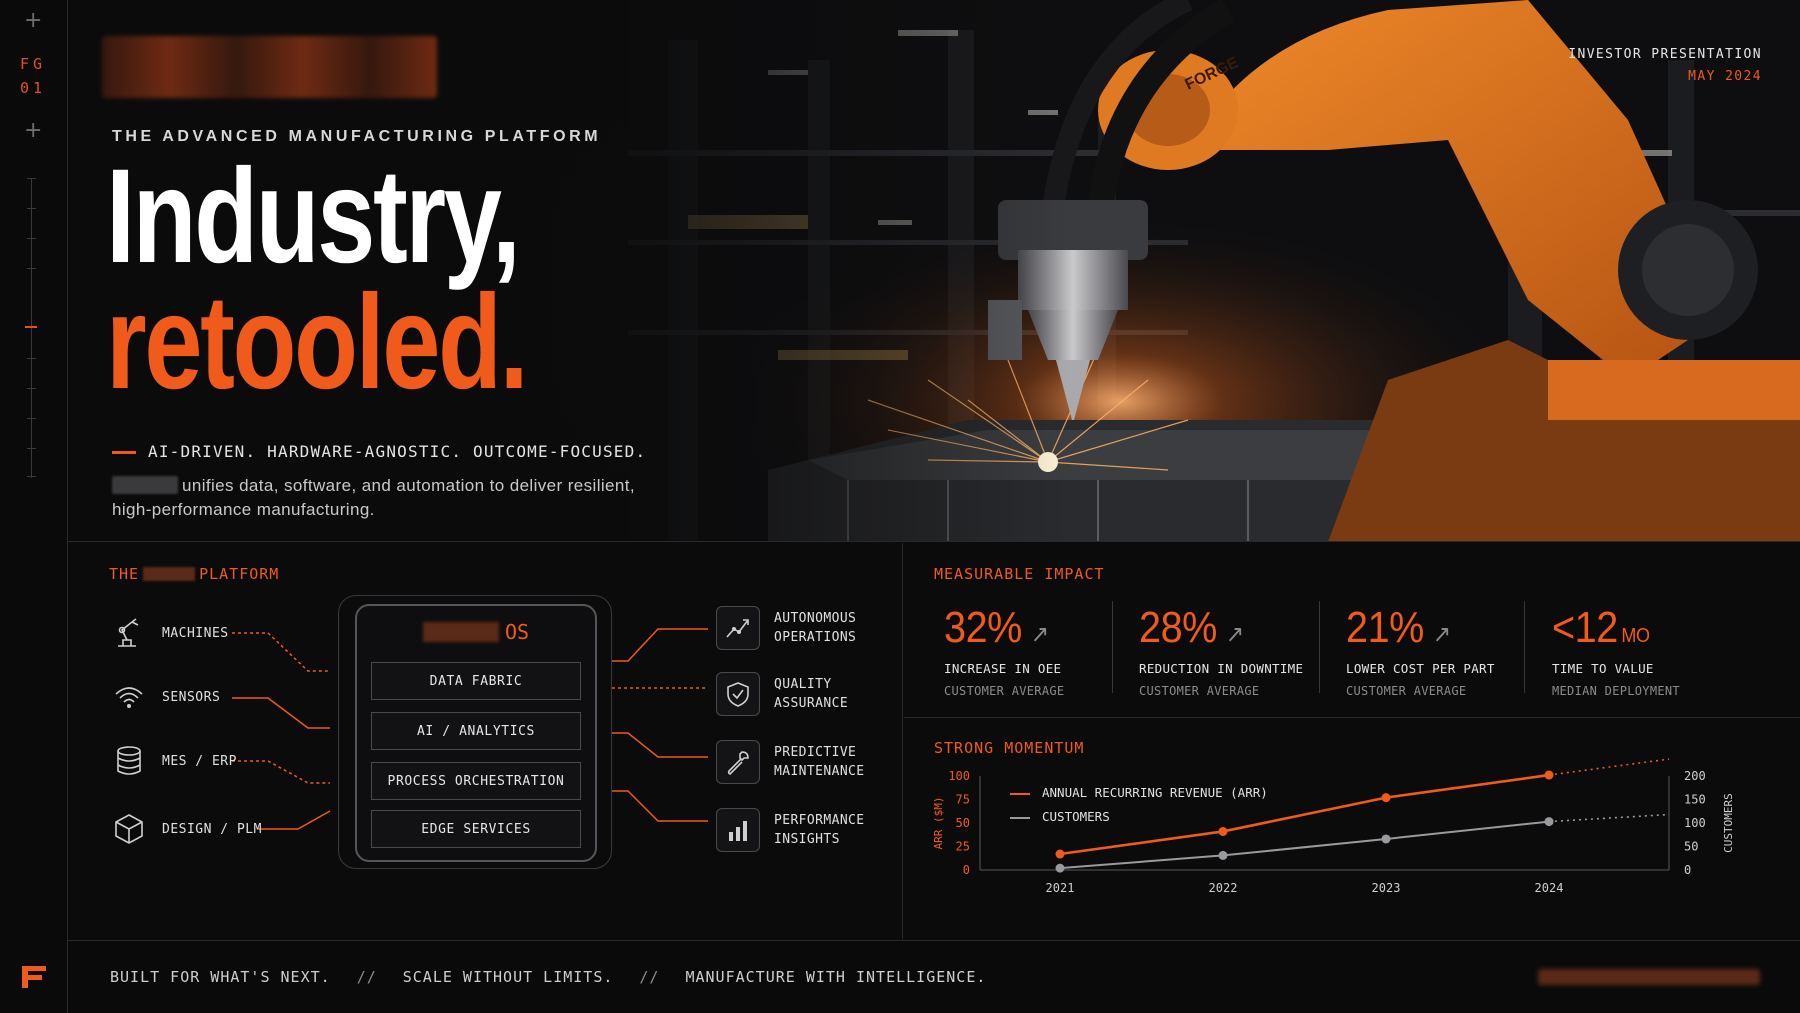 This screenshot has width=1800, height=1013. Describe the element at coordinates (959, 776) in the screenshot. I see `y-tick-label-left: 100` at that location.